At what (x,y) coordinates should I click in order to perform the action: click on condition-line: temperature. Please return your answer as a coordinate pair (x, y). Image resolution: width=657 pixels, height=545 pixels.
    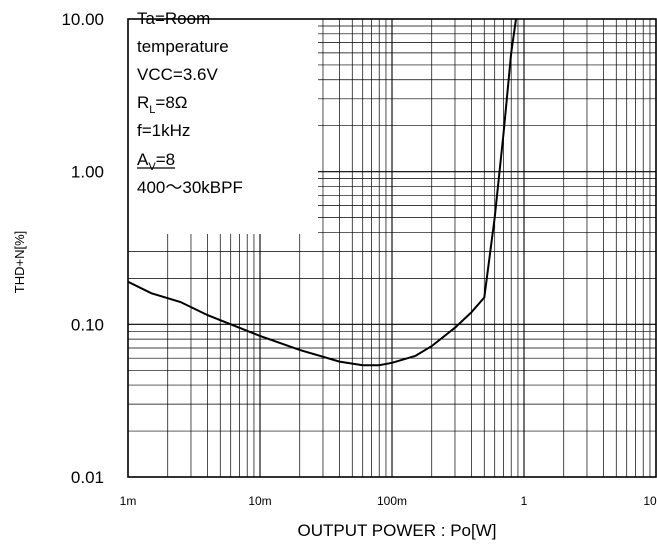
    Looking at the image, I should click on (183, 46).